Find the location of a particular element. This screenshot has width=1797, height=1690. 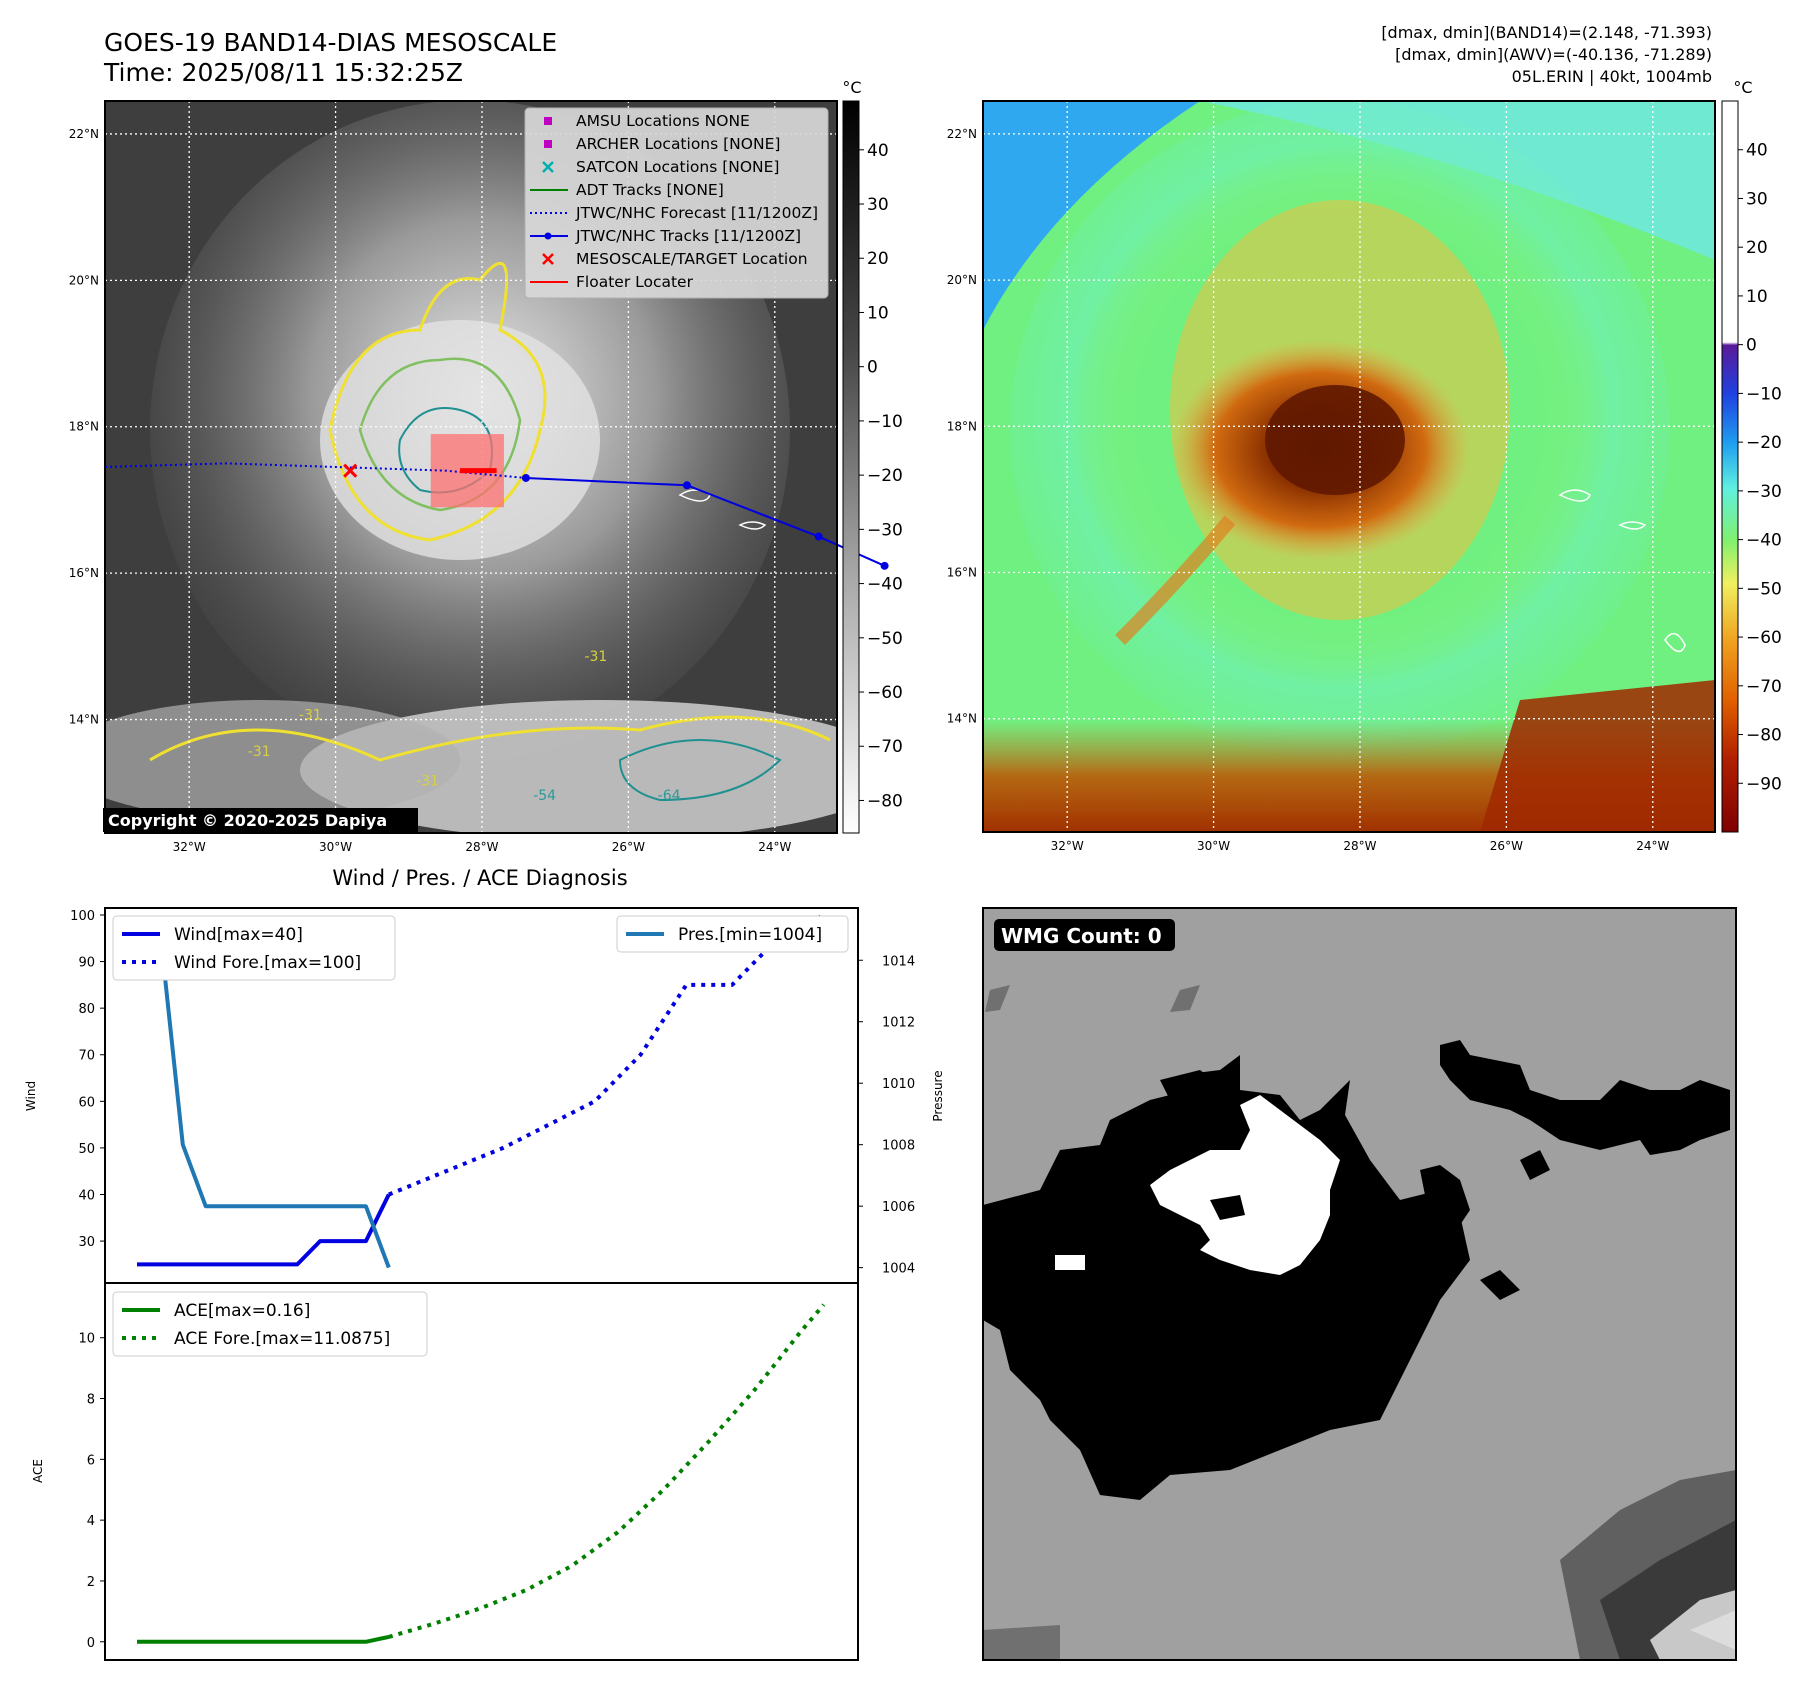

colorbar-tick-label: −30 is located at coordinates (885, 530).